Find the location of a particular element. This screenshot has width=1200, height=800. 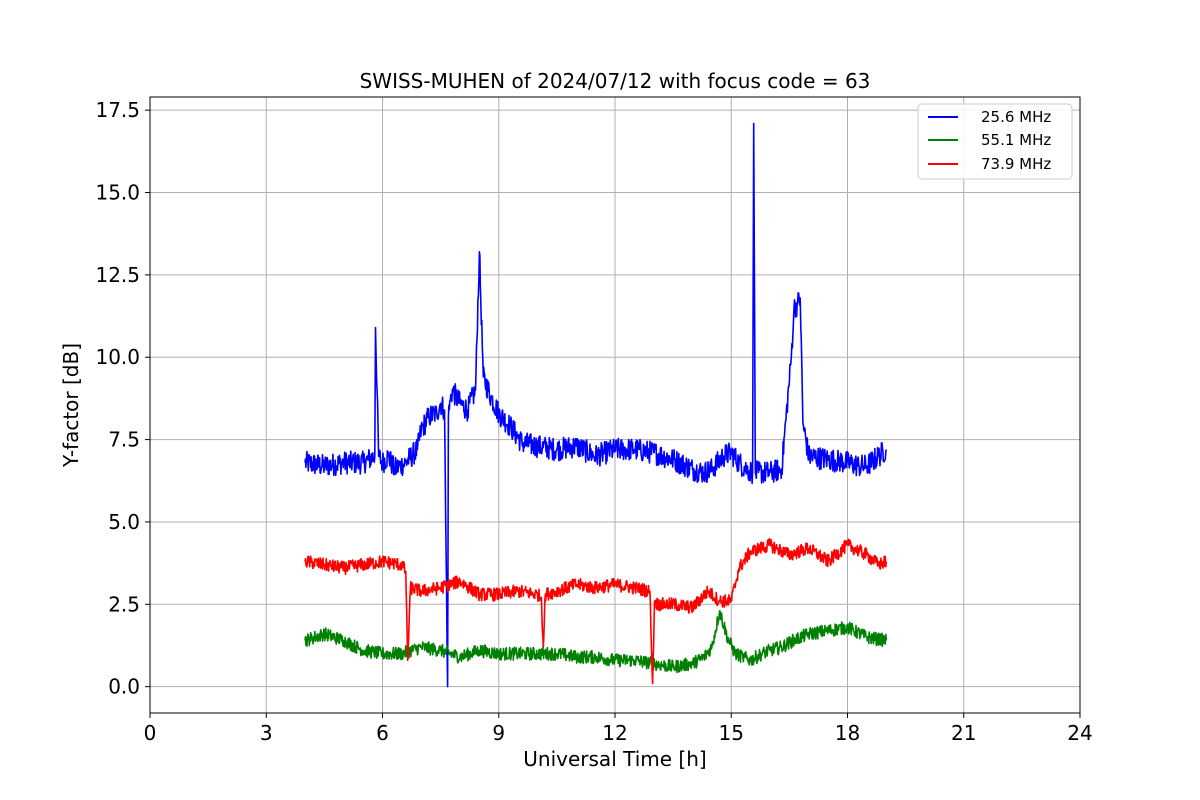

y-tick-label: 5.0 is located at coordinates (124, 522).